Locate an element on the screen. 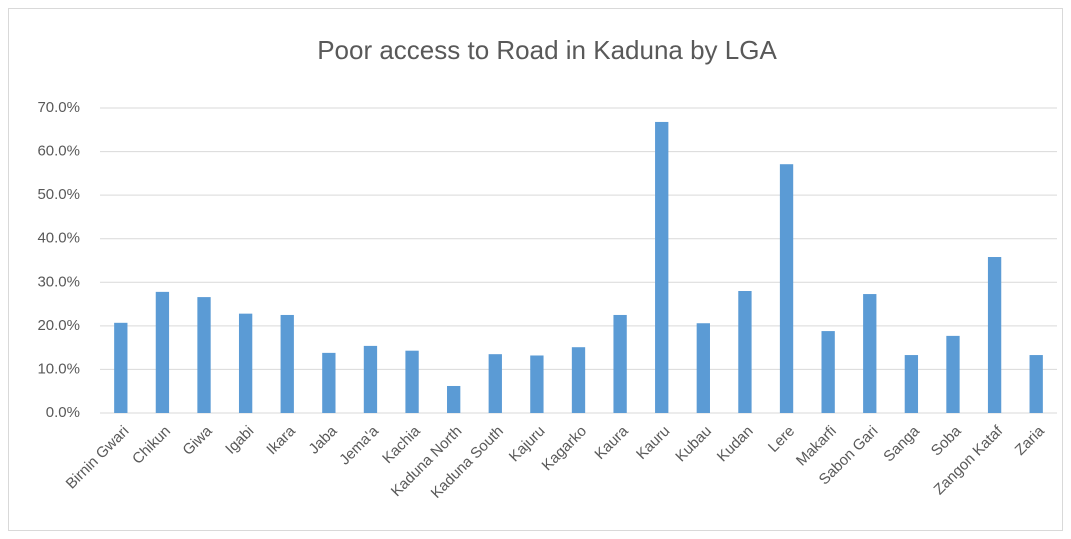  y-tick-label: 40.0% is located at coordinates (58, 238).